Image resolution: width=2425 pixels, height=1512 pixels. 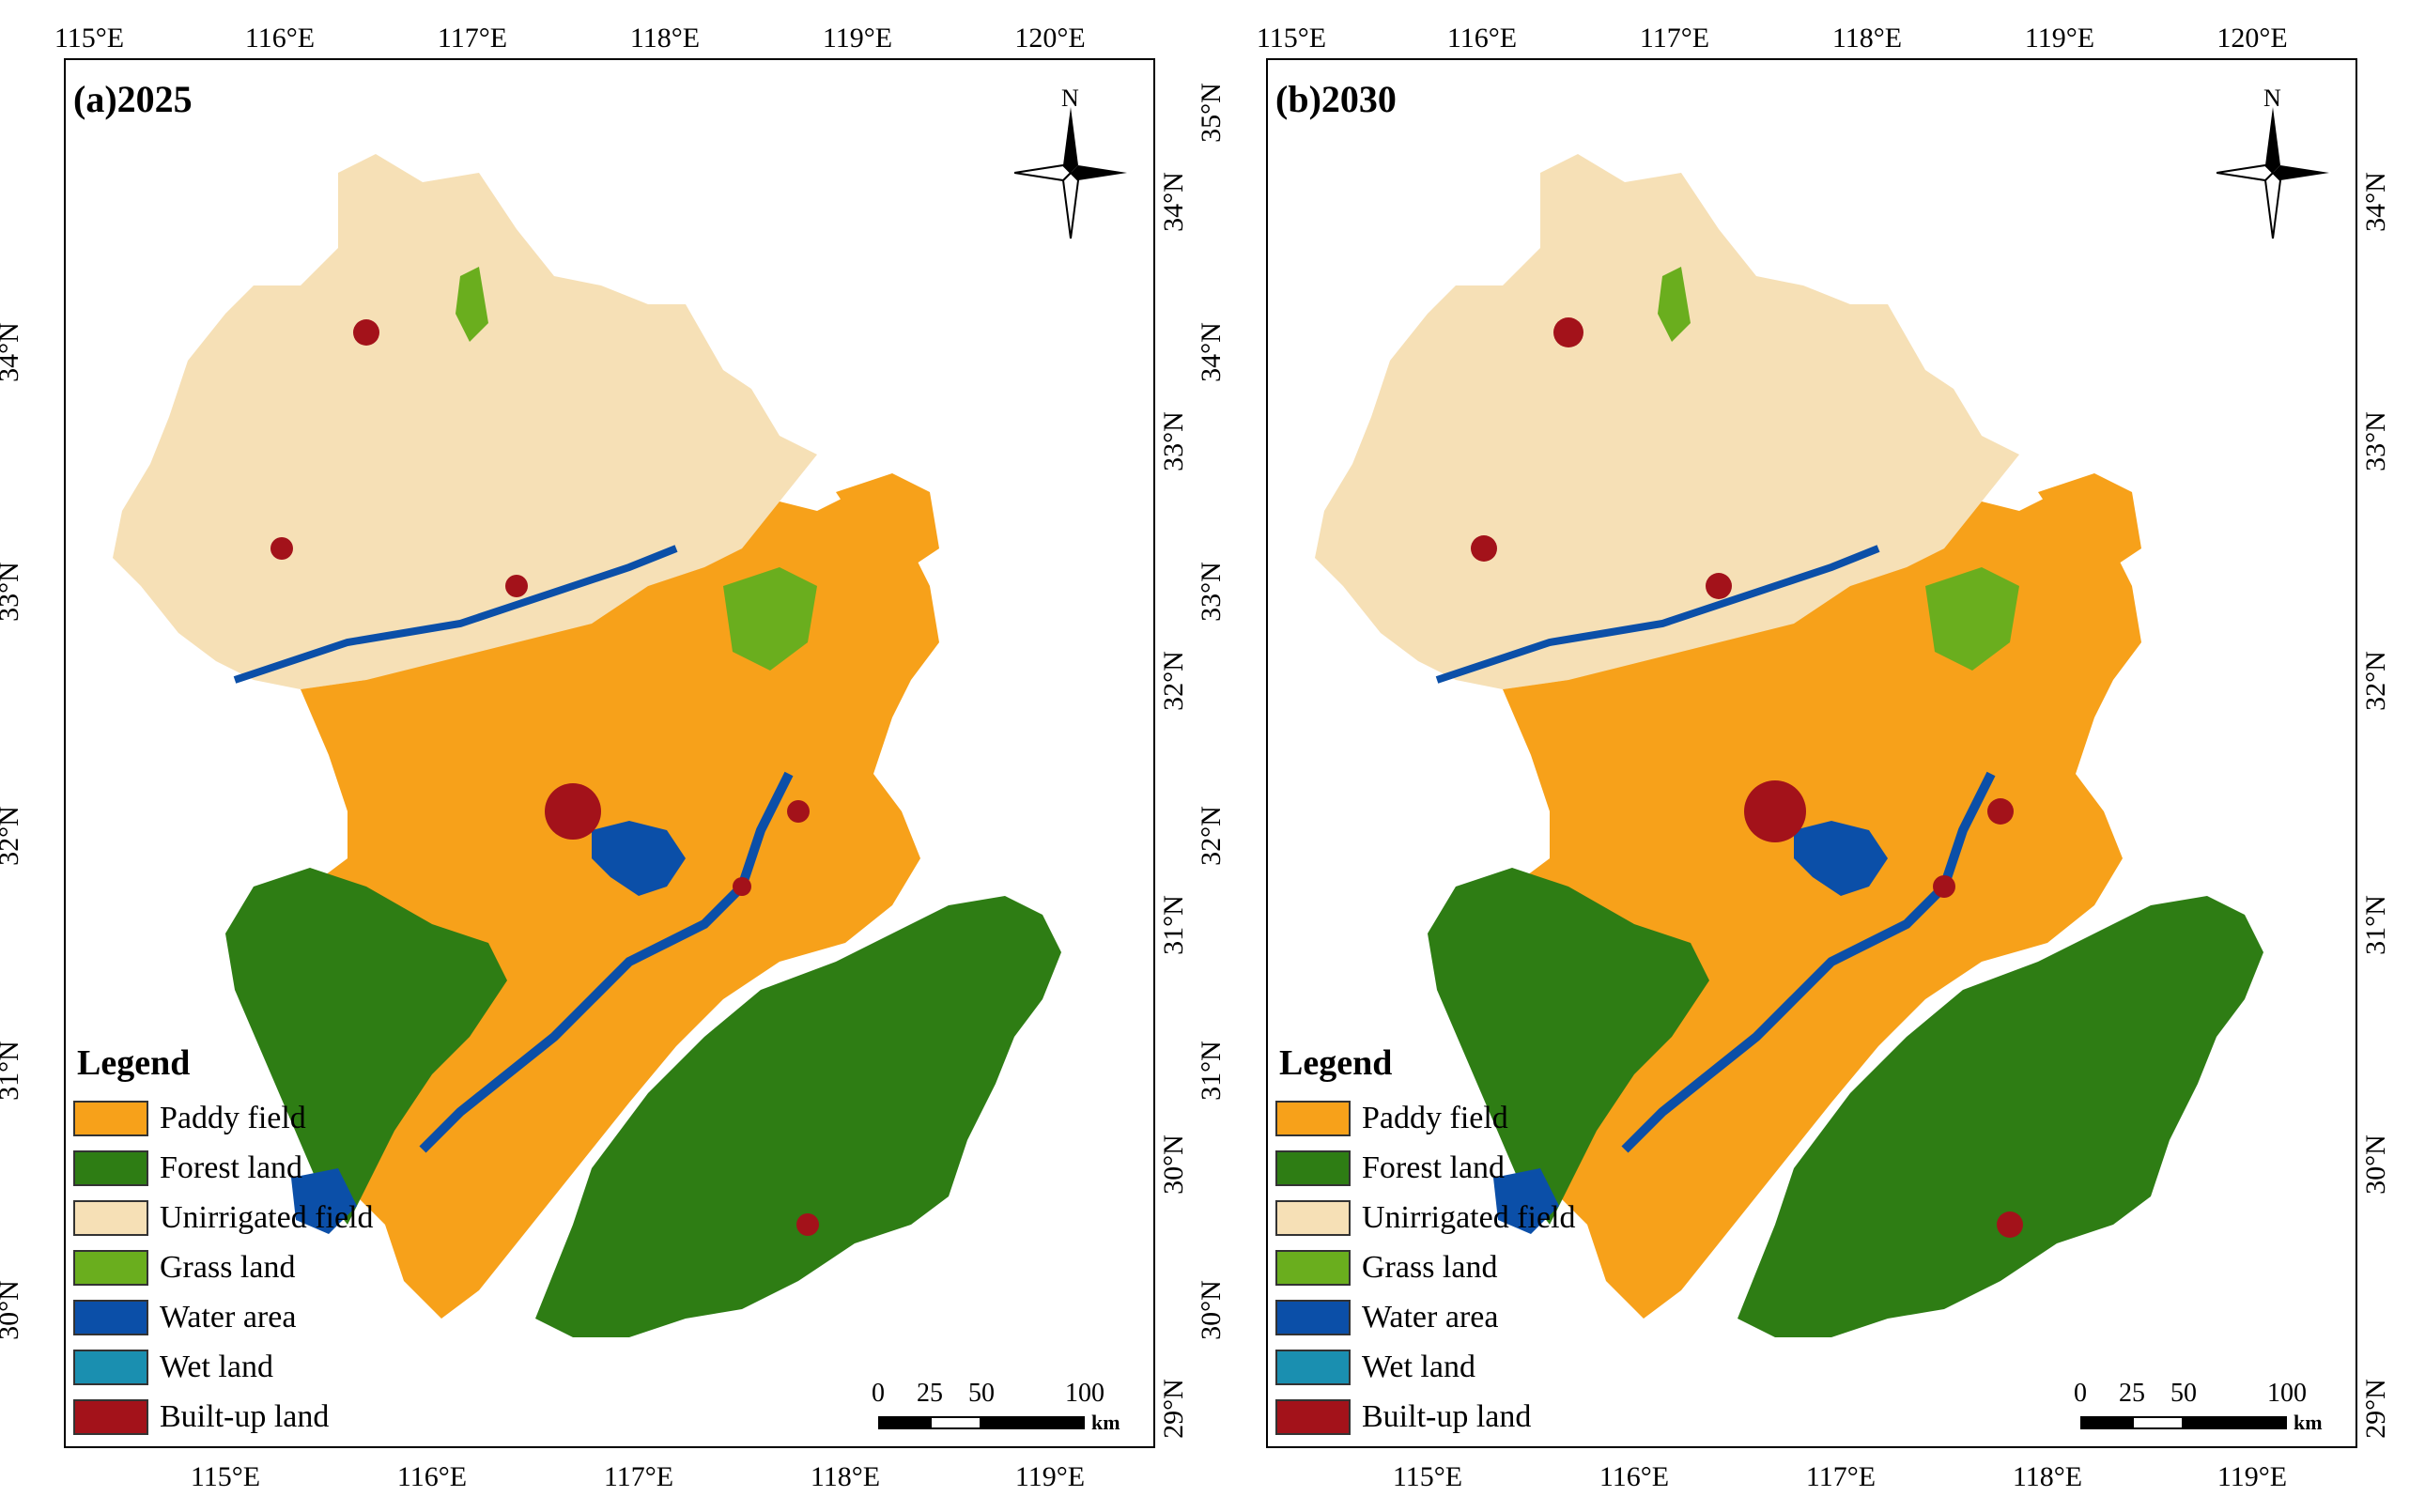 What do you see at coordinates (1435, 1118) in the screenshot?
I see `legend-label: Paddy field` at bounding box center [1435, 1118].